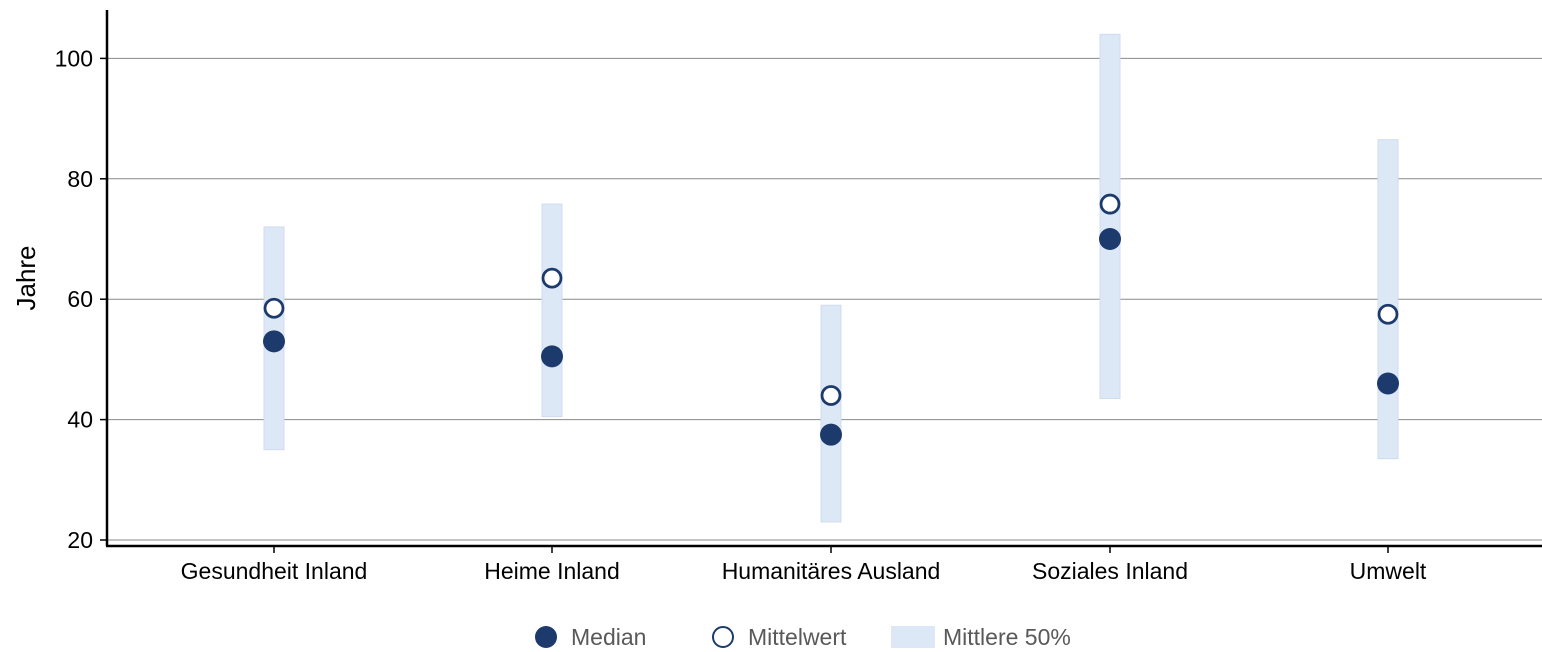 The width and height of the screenshot is (1542, 652). Describe the element at coordinates (80, 299) in the screenshot. I see `y-tick-label-60: 60` at that location.